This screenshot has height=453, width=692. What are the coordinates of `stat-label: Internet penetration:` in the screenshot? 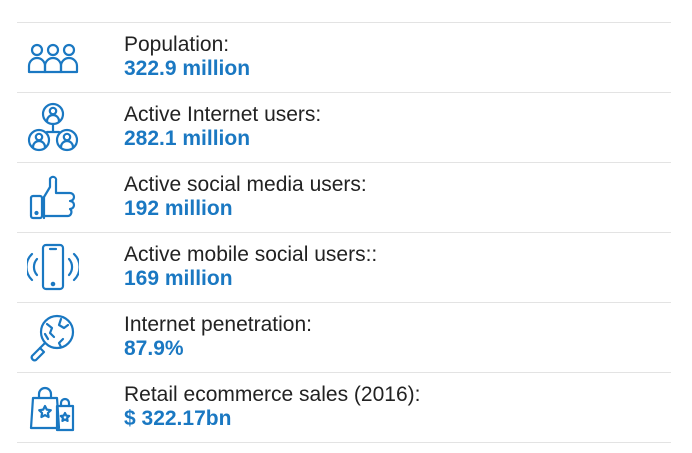 It's located at (218, 324).